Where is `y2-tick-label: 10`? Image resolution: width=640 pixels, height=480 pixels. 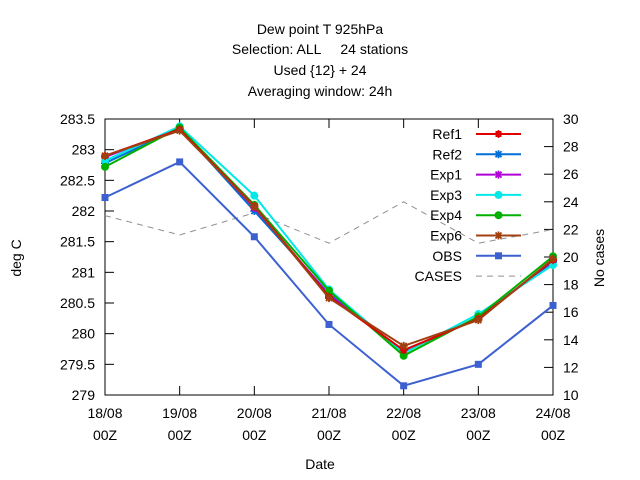
y2-tick-label: 10 is located at coordinates (571, 395).